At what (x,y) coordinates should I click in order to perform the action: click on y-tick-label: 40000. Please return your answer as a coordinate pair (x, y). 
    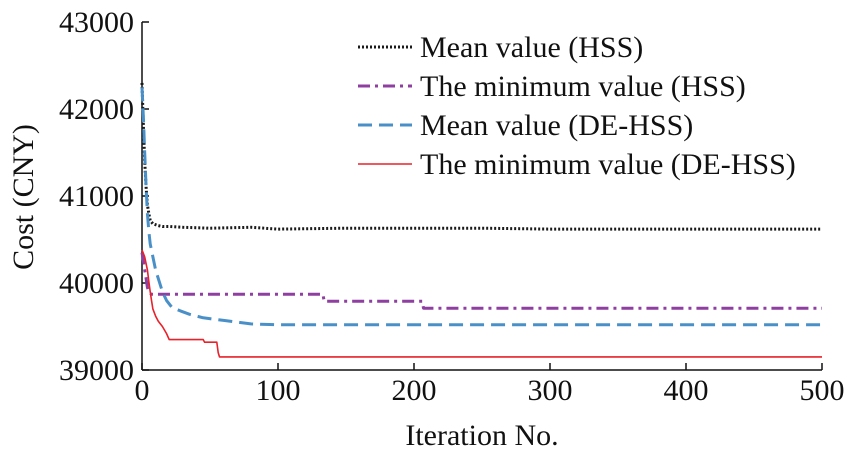
    Looking at the image, I should click on (96, 283).